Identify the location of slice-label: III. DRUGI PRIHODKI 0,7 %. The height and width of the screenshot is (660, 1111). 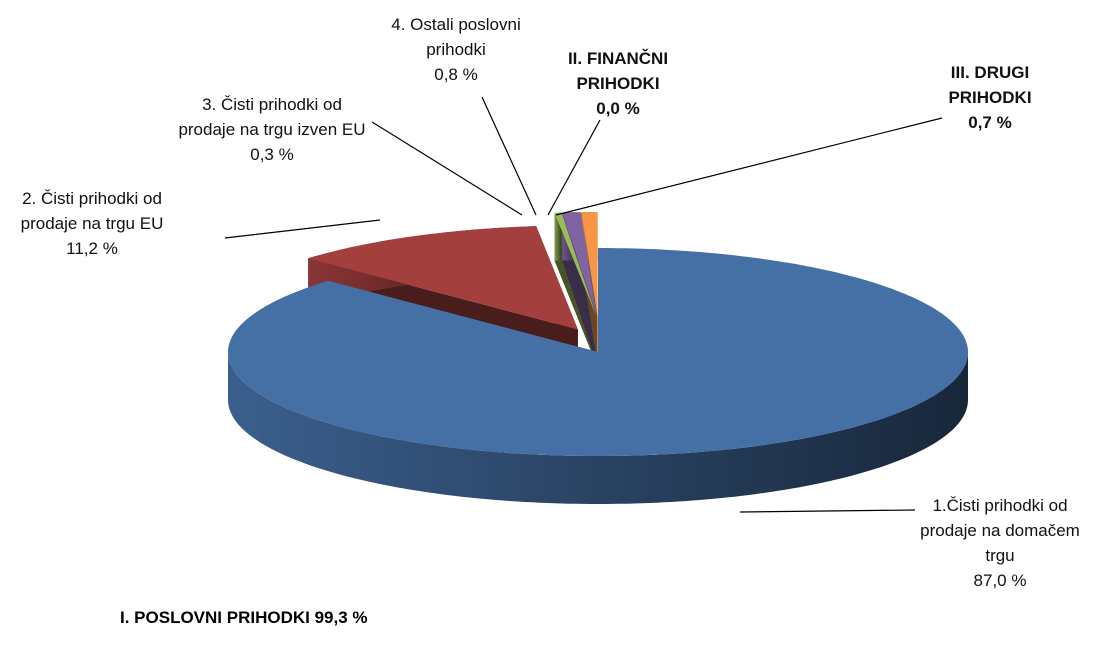
(990, 97).